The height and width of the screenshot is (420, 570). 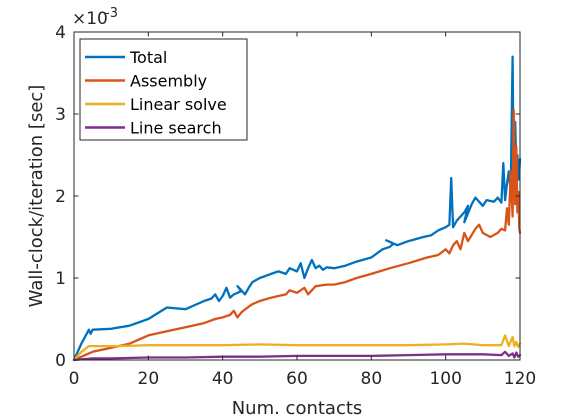 What do you see at coordinates (148, 57) in the screenshot?
I see `legend-label-total: Total` at bounding box center [148, 57].